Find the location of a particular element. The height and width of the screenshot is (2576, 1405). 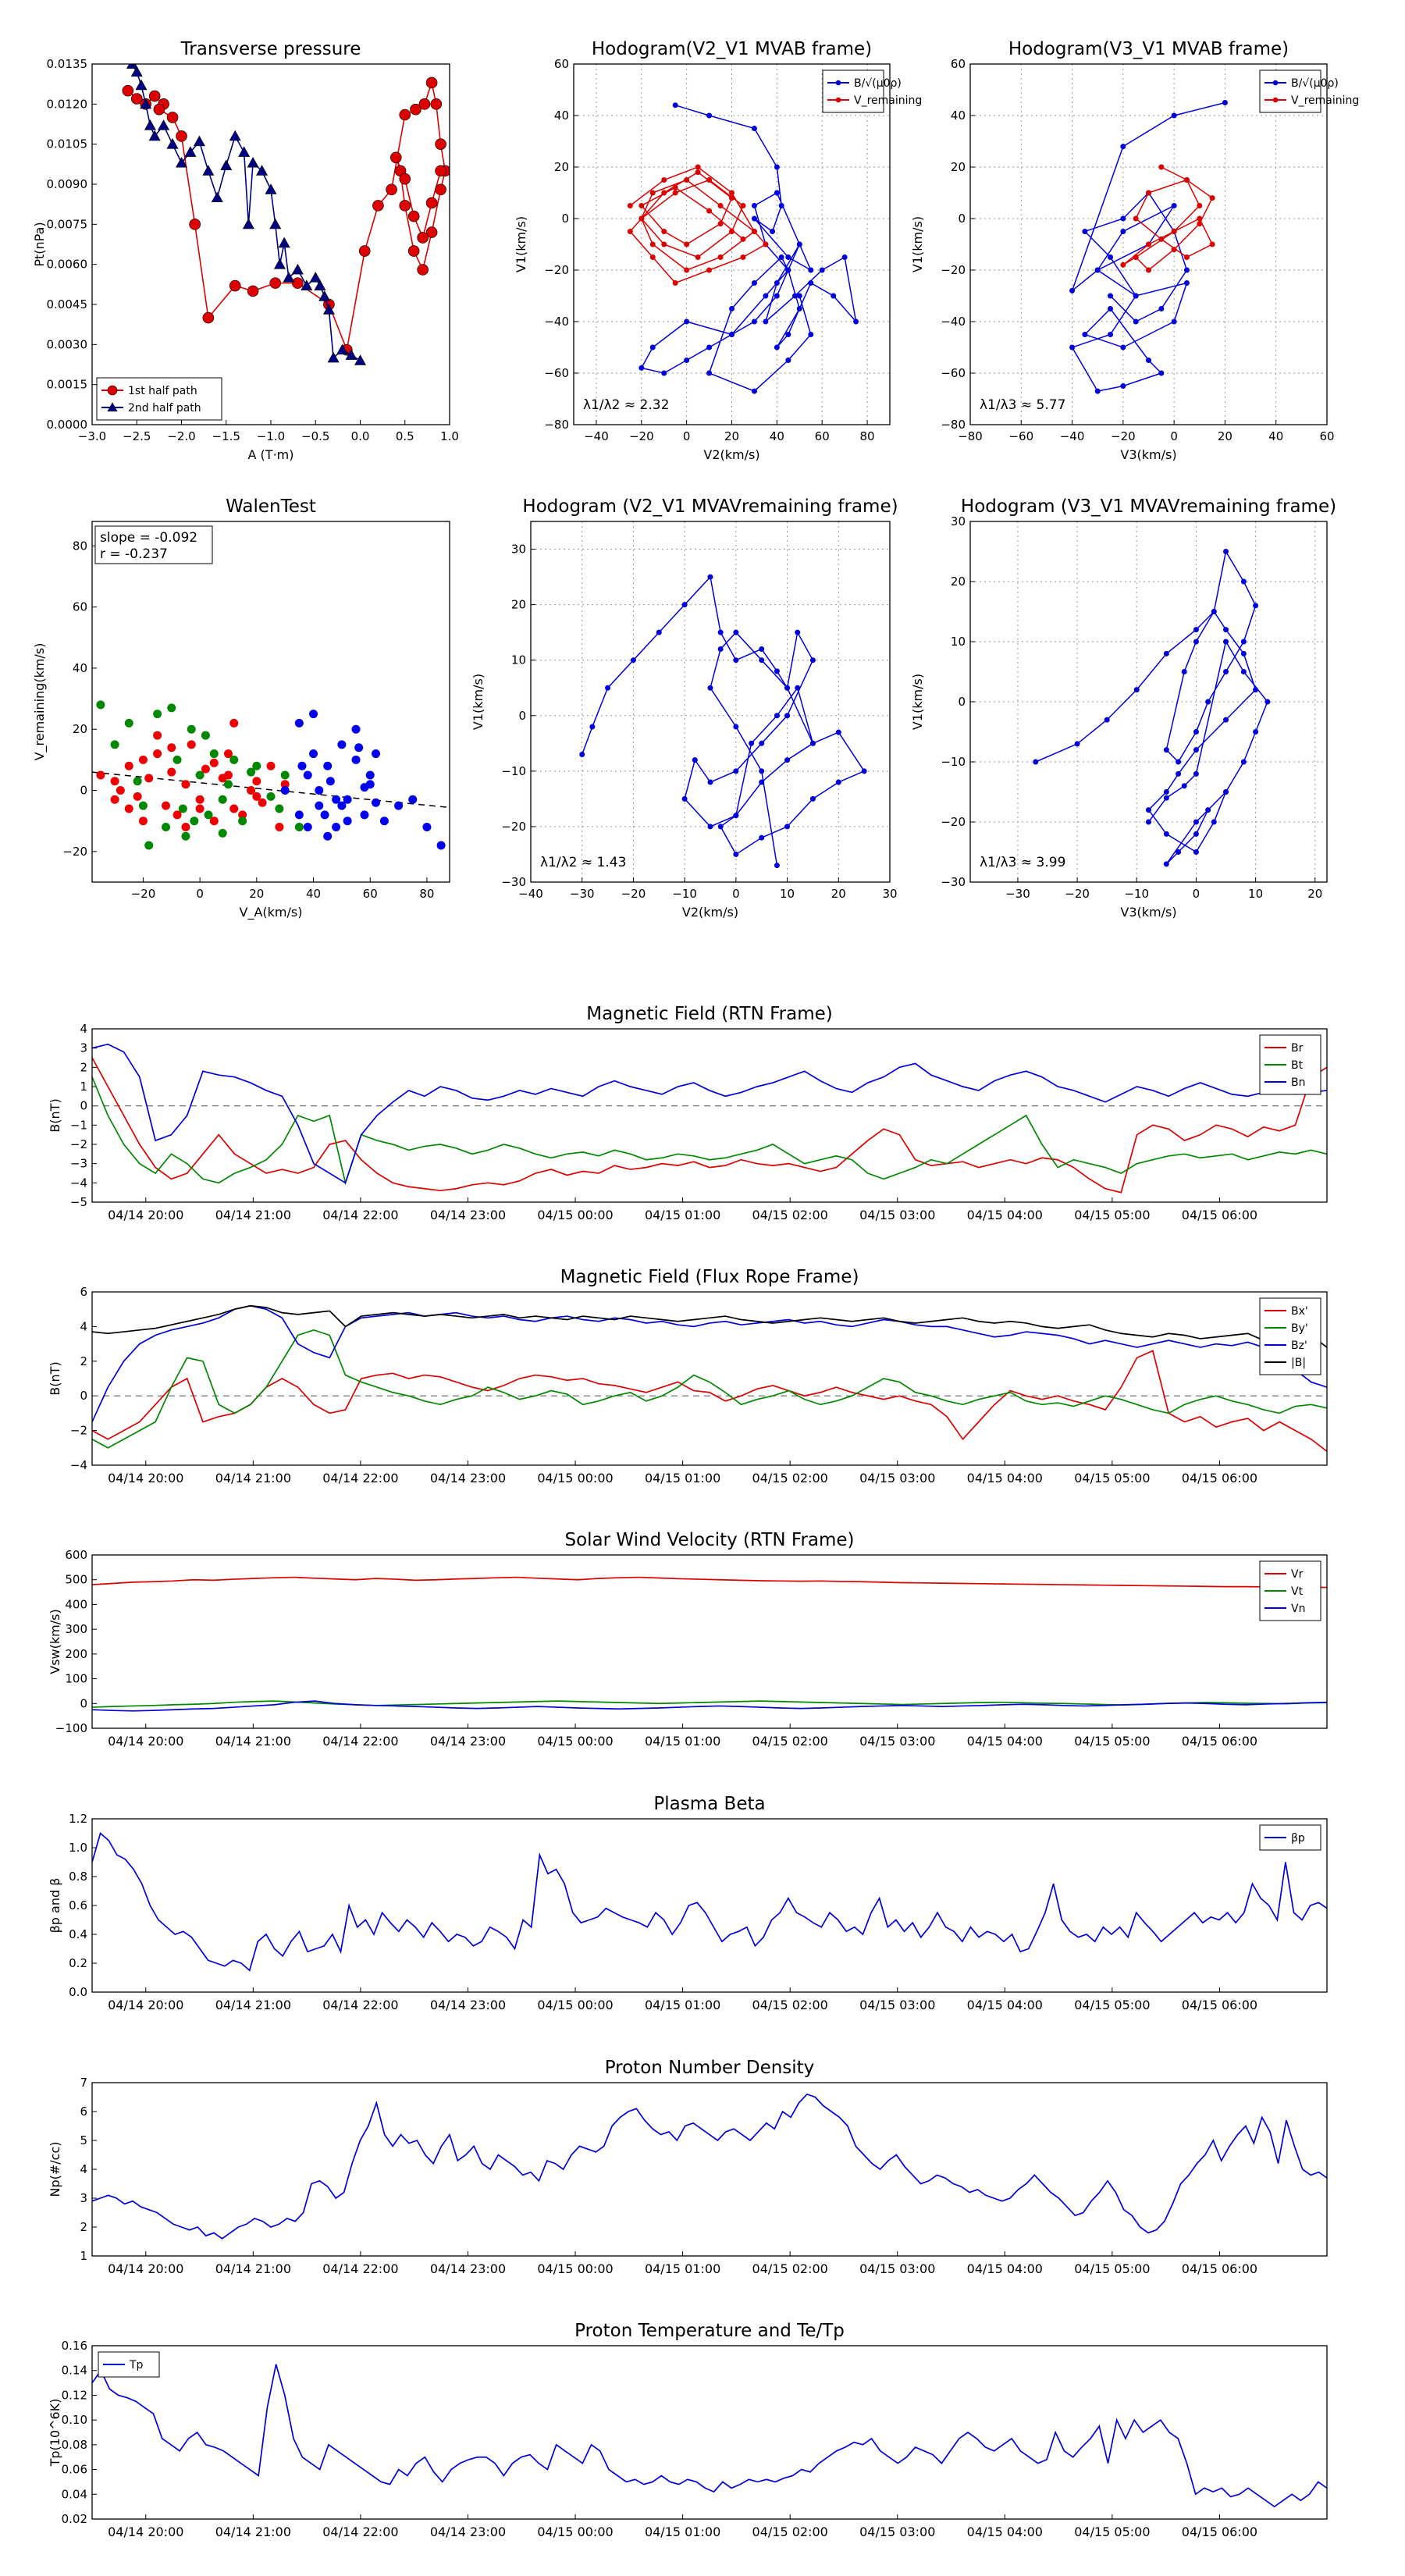

y-tick-label: 1.2 is located at coordinates (78, 1819).